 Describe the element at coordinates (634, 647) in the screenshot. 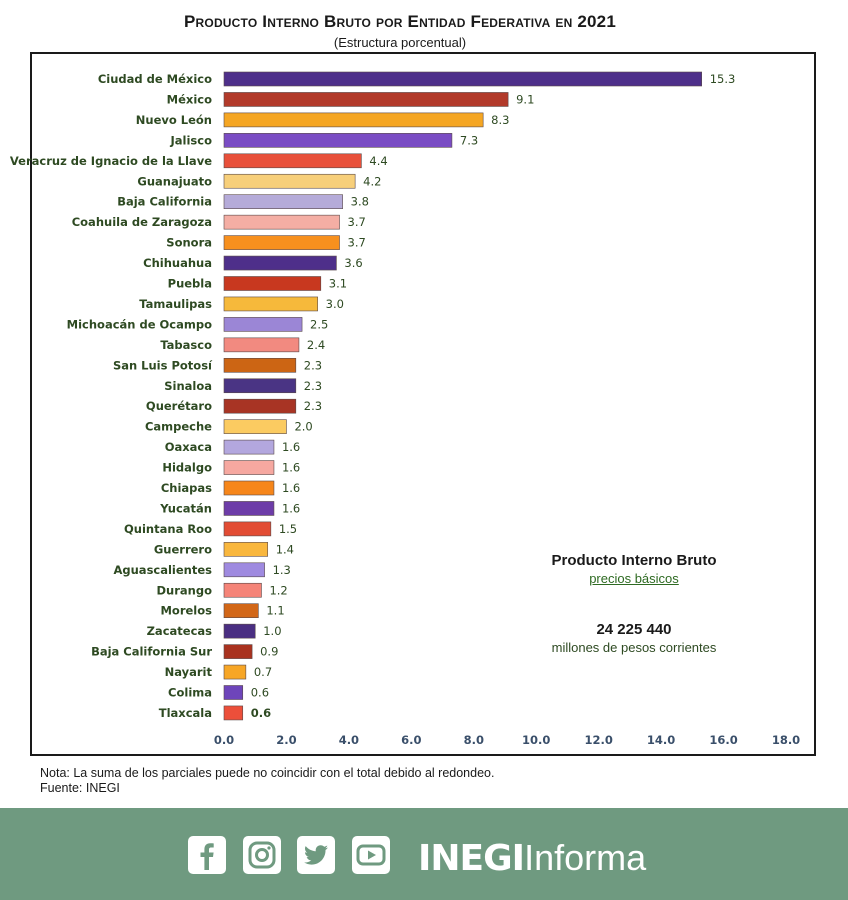

I see `info-units: millones de pesos corrientes` at that location.